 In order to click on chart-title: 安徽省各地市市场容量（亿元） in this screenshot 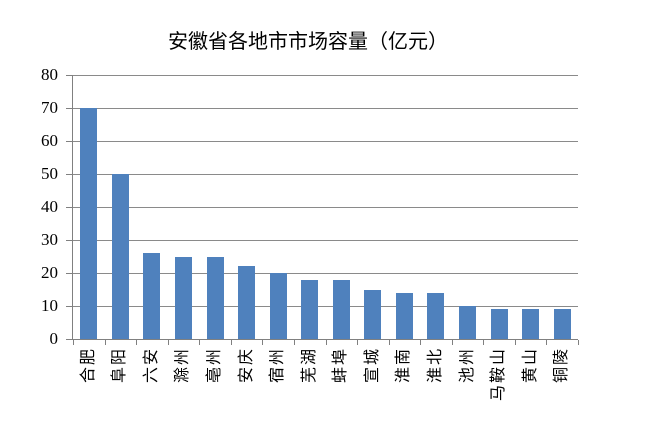, I will do `click(308, 42)`.